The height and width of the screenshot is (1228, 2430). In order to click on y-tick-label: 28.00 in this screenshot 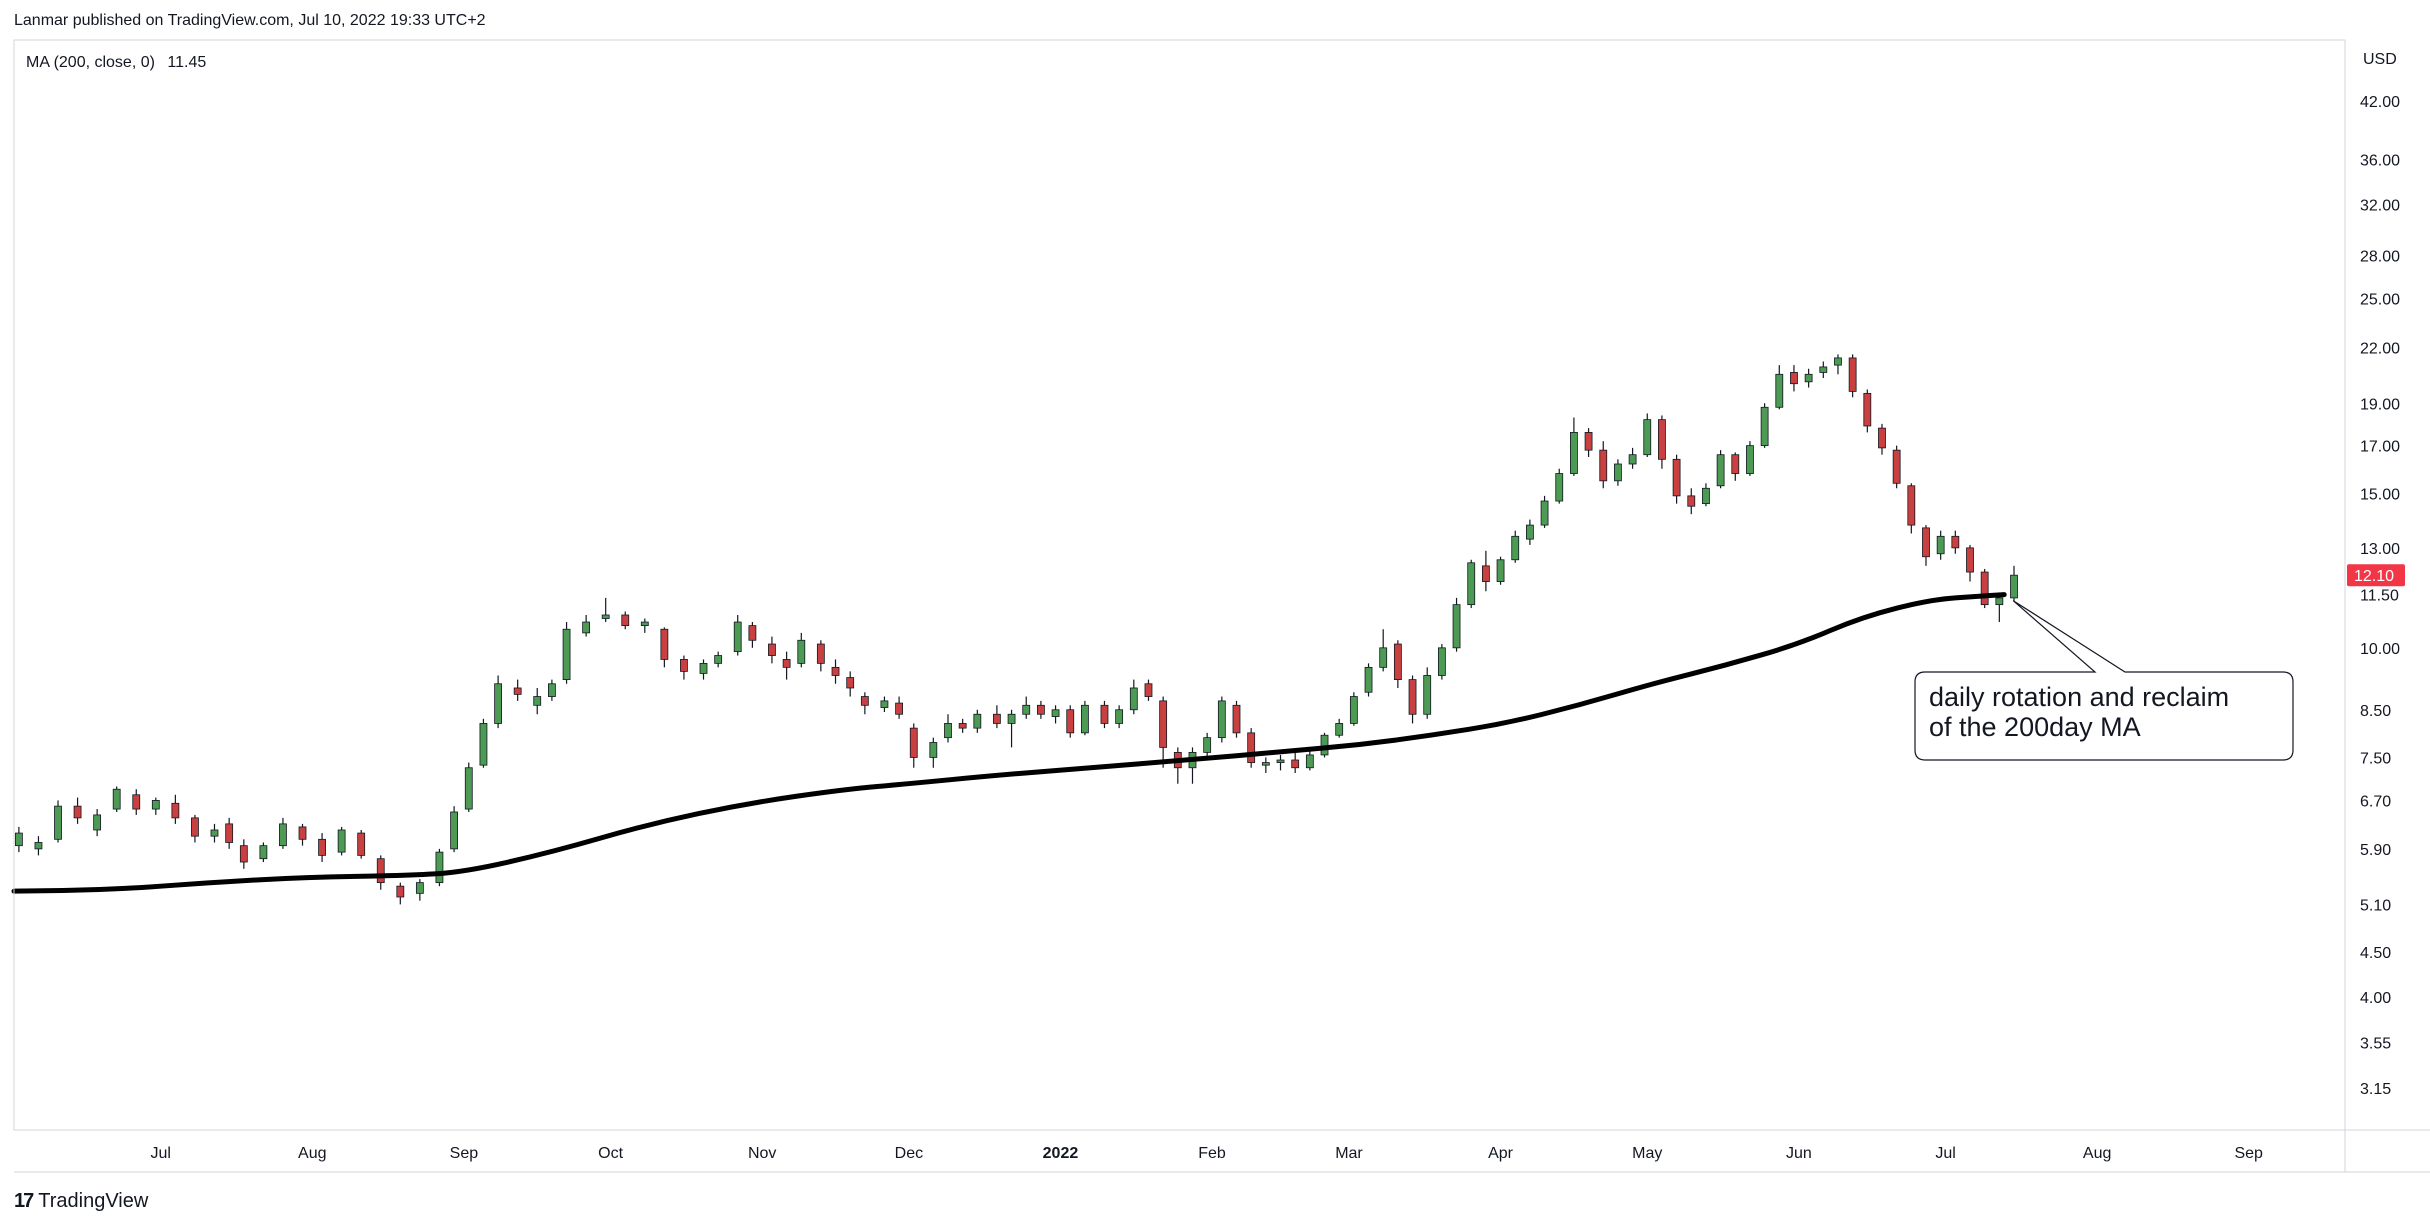, I will do `click(2380, 256)`.